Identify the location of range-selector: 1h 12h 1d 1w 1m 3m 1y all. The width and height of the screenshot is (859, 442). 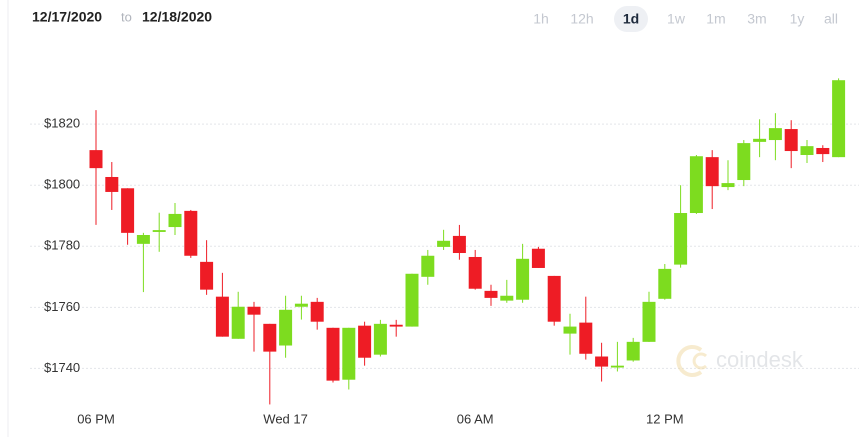
(685, 19).